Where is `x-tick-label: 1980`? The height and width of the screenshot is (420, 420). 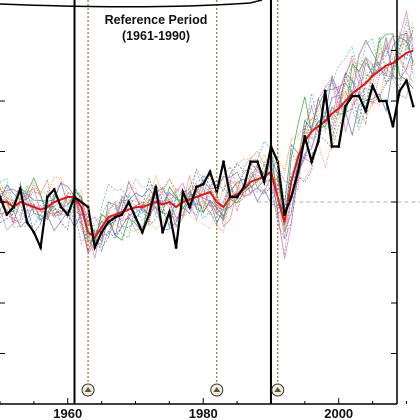
x-tick-label: 1980 is located at coordinates (203, 413).